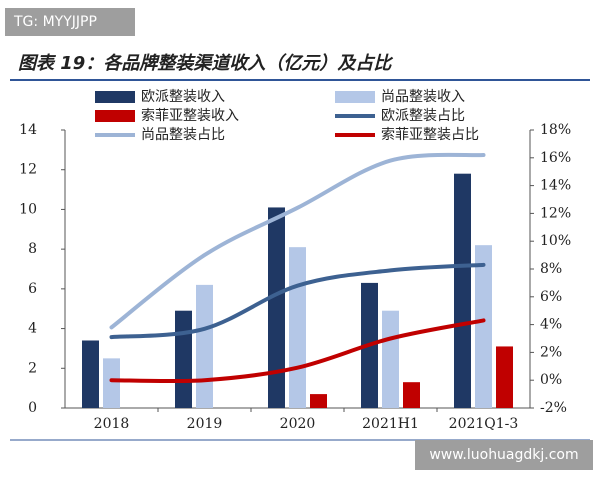  What do you see at coordinates (551, 352) in the screenshot?
I see `y2-tick-label: 2%` at bounding box center [551, 352].